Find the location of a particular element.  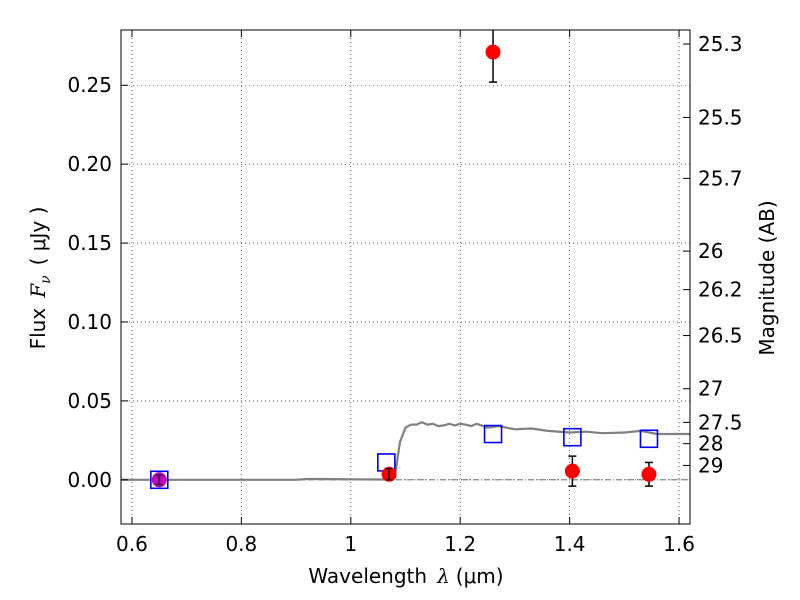

y-tick-label: 0.05 is located at coordinates (89, 401).